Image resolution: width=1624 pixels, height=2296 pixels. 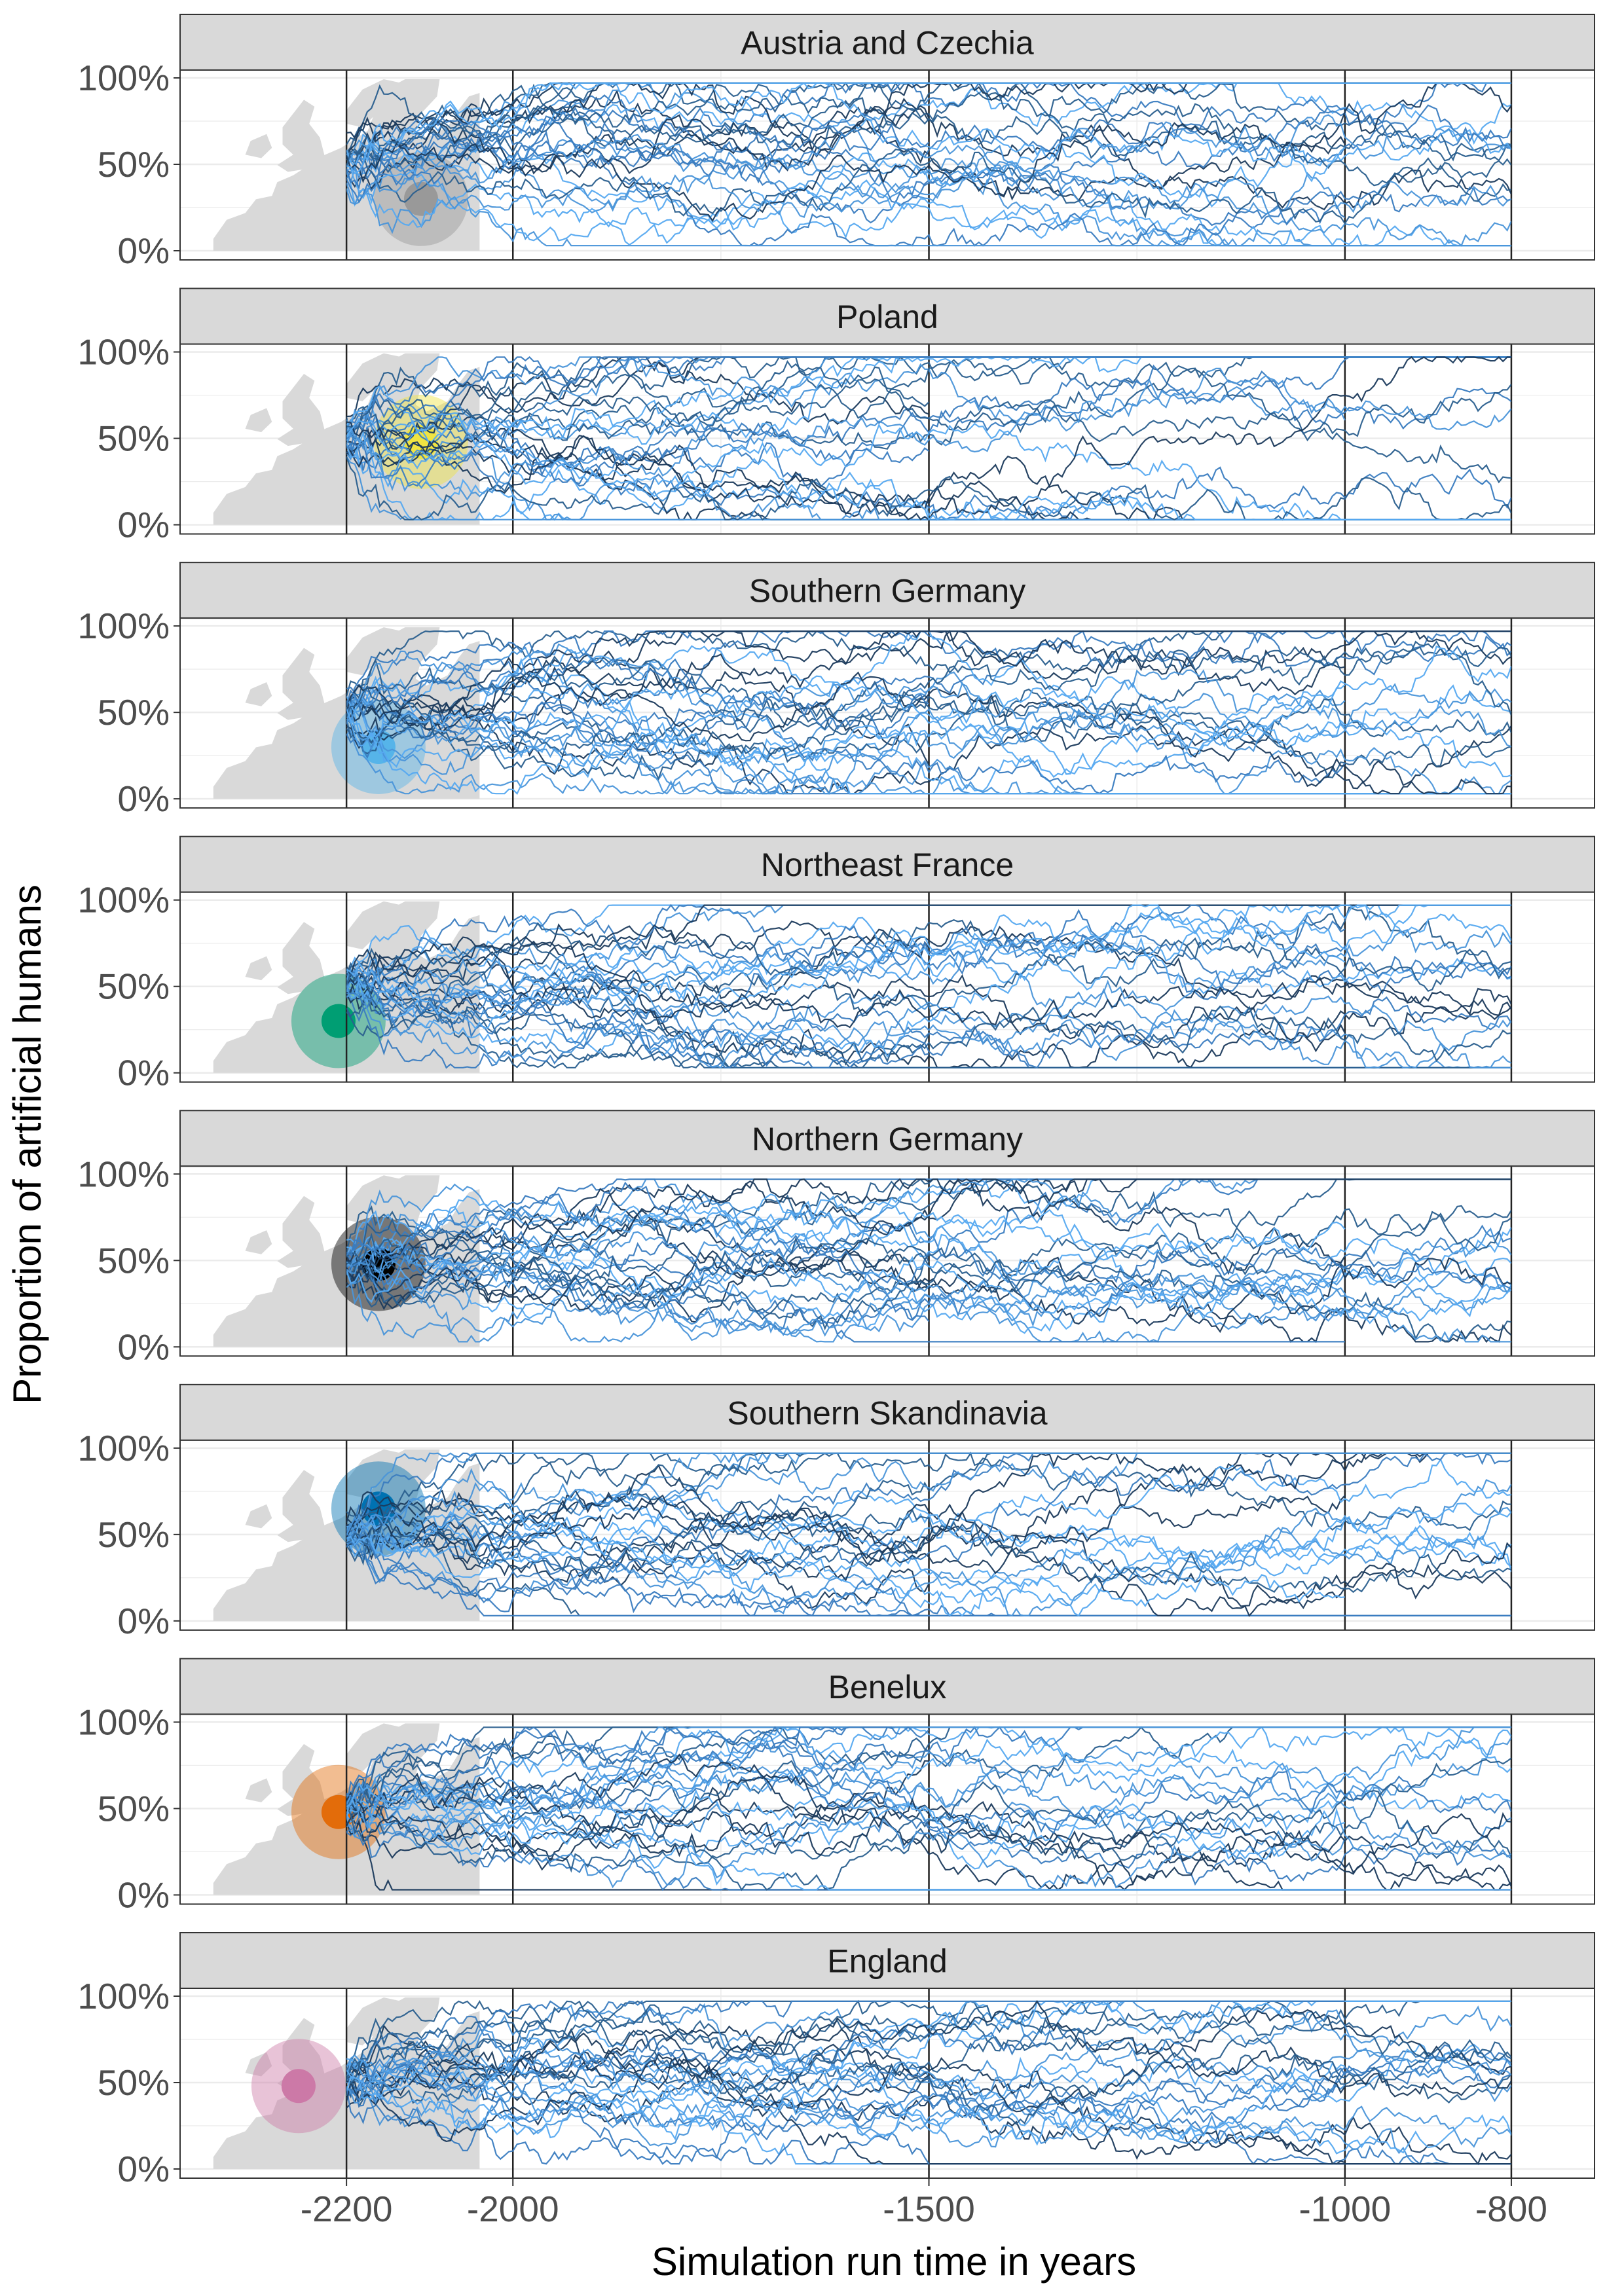 What do you see at coordinates (27, 1144) in the screenshot?
I see `y-axis-title: Proportion of artificial humans` at bounding box center [27, 1144].